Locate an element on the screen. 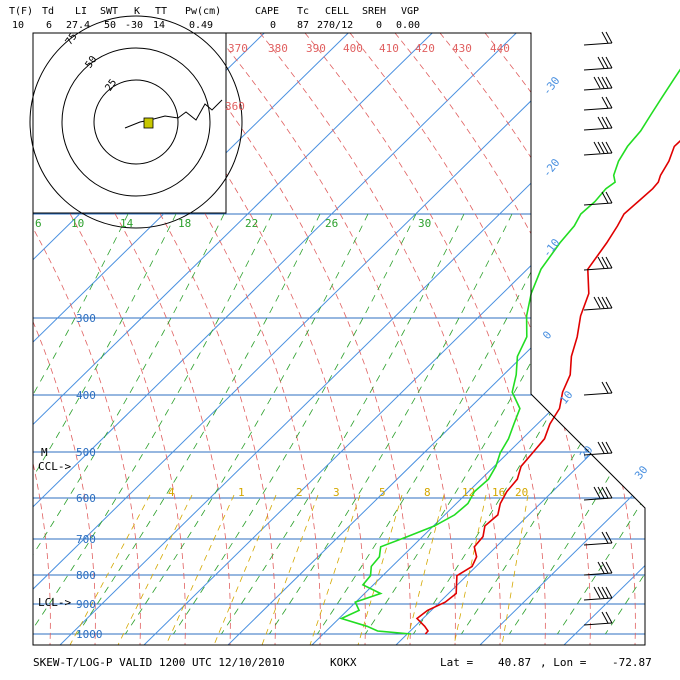 This screenshot has width=680, height=680. hdr-label-sreh: SREH is located at coordinates (374, 11).